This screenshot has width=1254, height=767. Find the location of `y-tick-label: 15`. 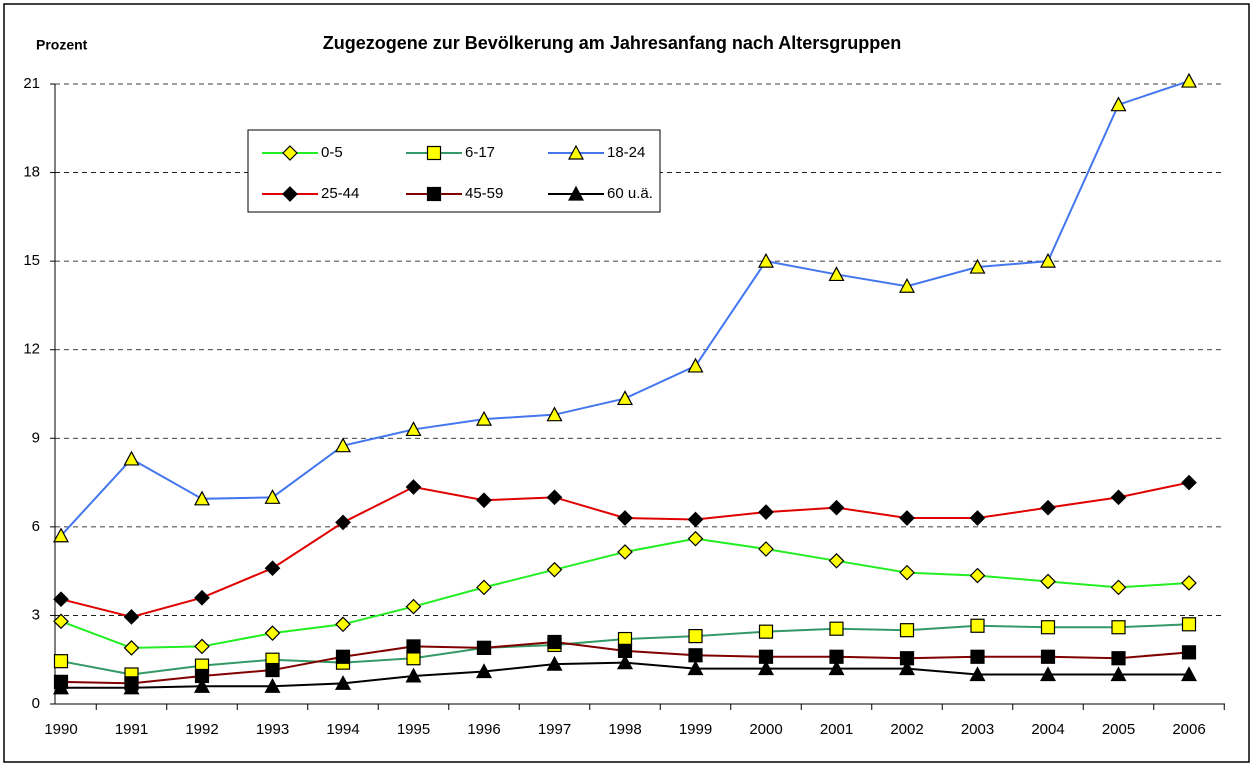

y-tick-label: 15 is located at coordinates (31, 260).